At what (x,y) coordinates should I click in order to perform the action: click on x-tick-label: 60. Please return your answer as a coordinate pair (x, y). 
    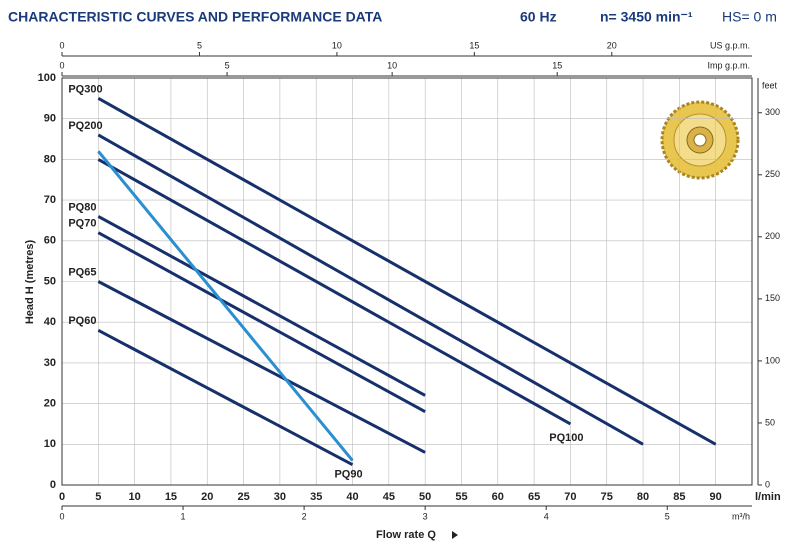
    Looking at the image, I should click on (498, 497).